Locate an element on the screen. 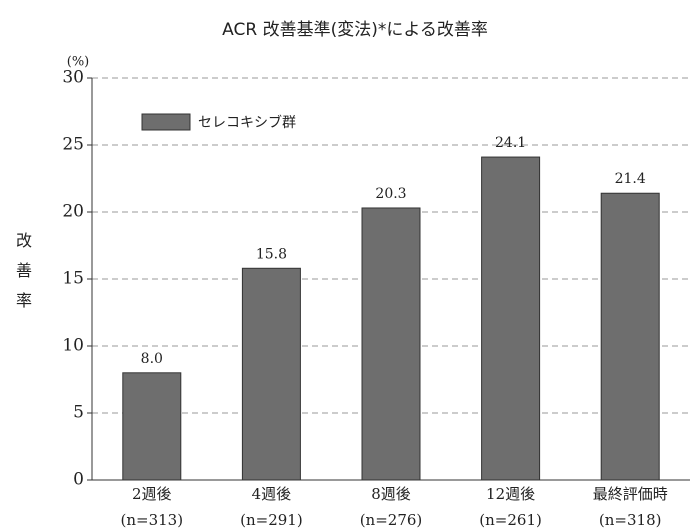 The image size is (690, 531). x-tick-label: 8週後 is located at coordinates (391, 494).